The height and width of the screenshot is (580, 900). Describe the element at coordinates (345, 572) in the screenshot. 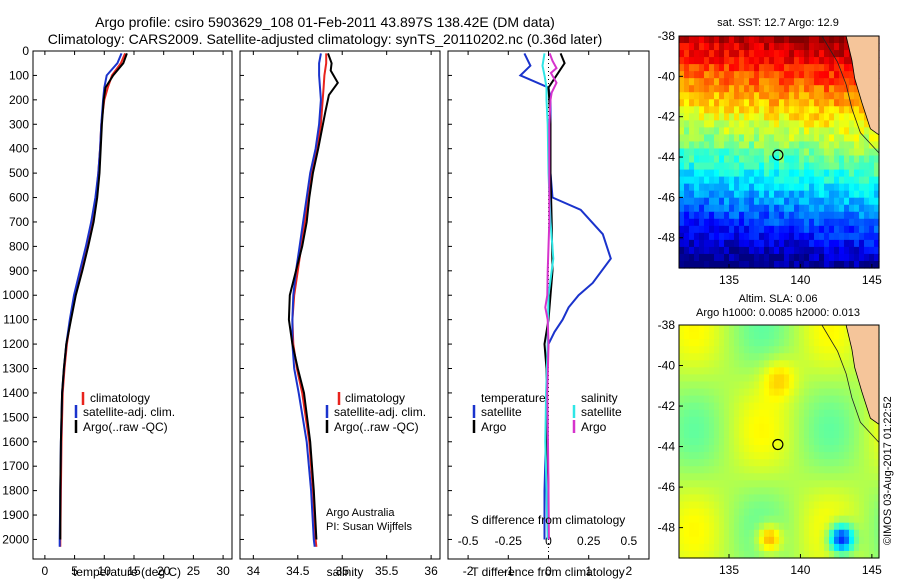

I see `salinity-xlabel: salinity` at that location.